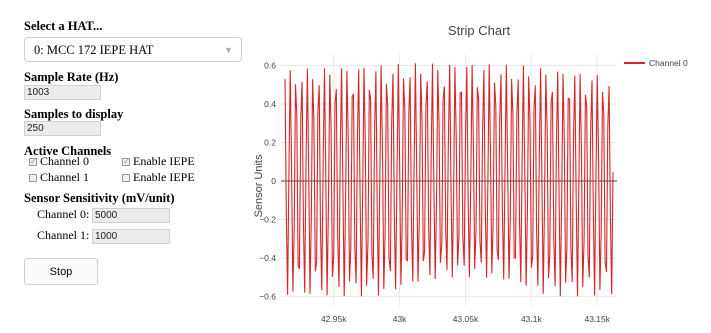 This screenshot has height=333, width=711. I want to click on samples-input: 250, so click(62, 128).